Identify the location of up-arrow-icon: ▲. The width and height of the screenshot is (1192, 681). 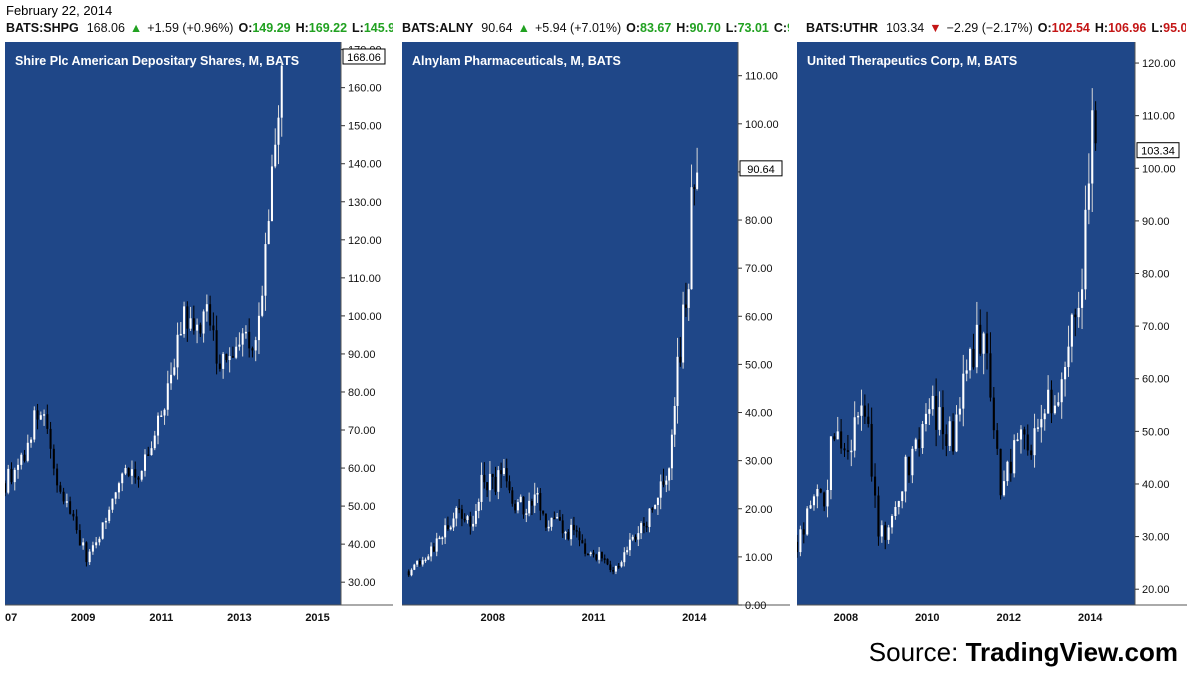
(523, 28).